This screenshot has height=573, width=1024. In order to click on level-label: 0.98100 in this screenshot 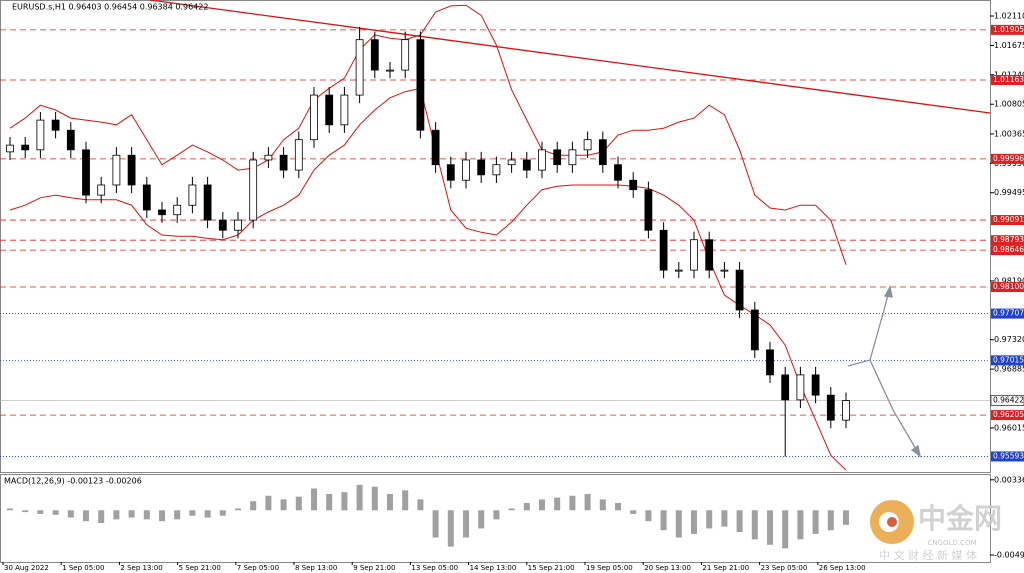, I will do `click(1008, 286)`.